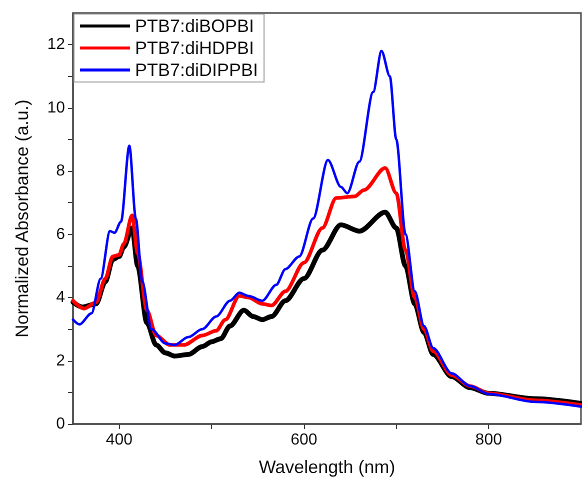 The width and height of the screenshot is (582, 481). I want to click on y-tick-label: 4, so click(61, 297).